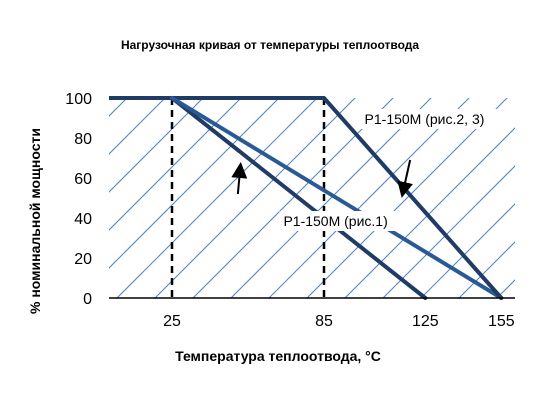 This screenshot has height=405, width=537. Describe the element at coordinates (87, 299) in the screenshot. I see `y-tick-label: 0` at that location.